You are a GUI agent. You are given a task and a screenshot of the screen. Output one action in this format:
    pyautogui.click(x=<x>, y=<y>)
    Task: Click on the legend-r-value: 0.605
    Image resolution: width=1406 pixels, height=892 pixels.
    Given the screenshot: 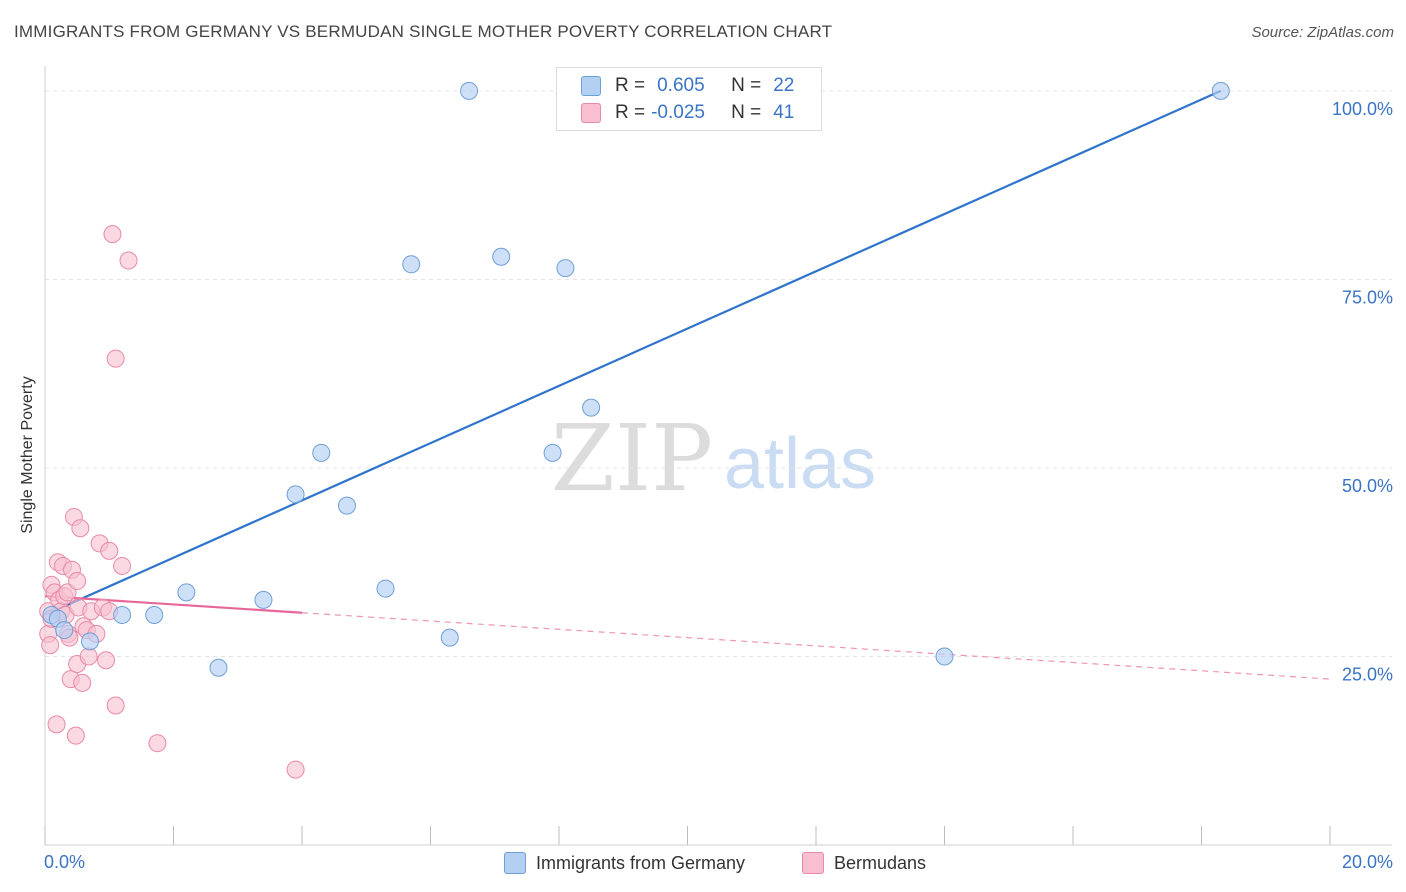 What is the action you would take?
    pyautogui.click(x=681, y=85)
    